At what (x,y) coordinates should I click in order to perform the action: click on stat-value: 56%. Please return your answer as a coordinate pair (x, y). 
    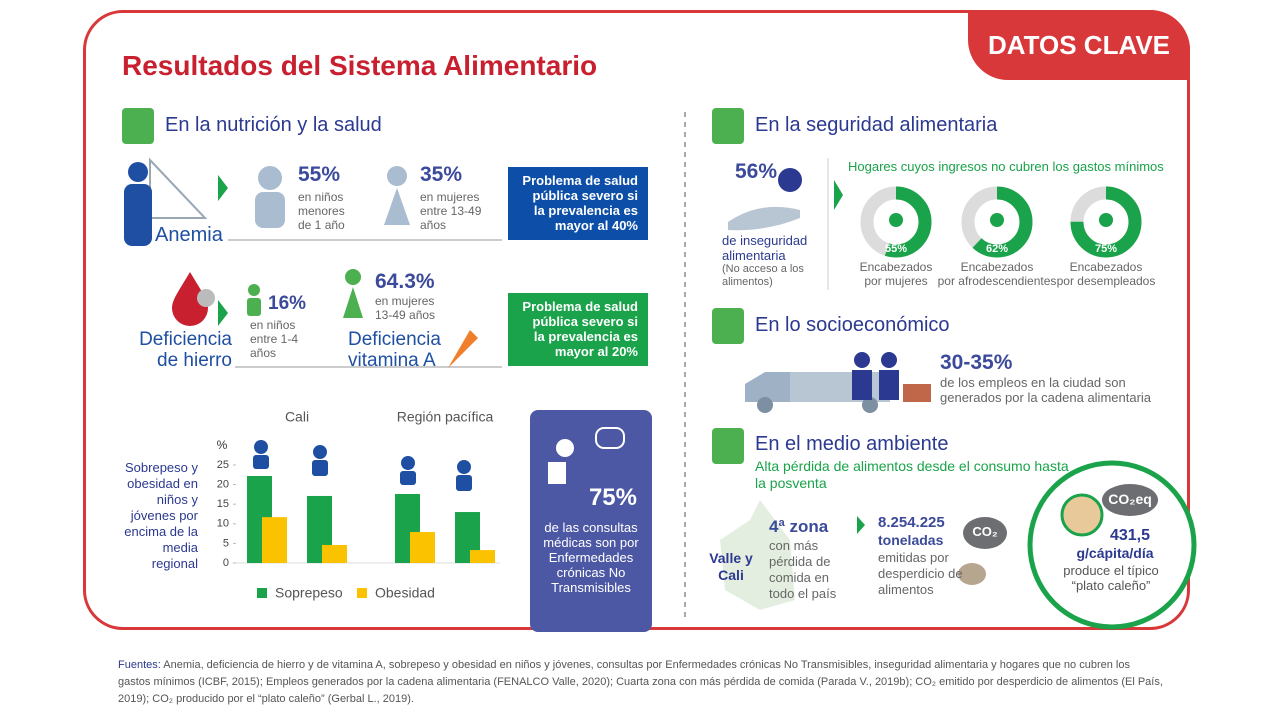
    Looking at the image, I should click on (756, 171).